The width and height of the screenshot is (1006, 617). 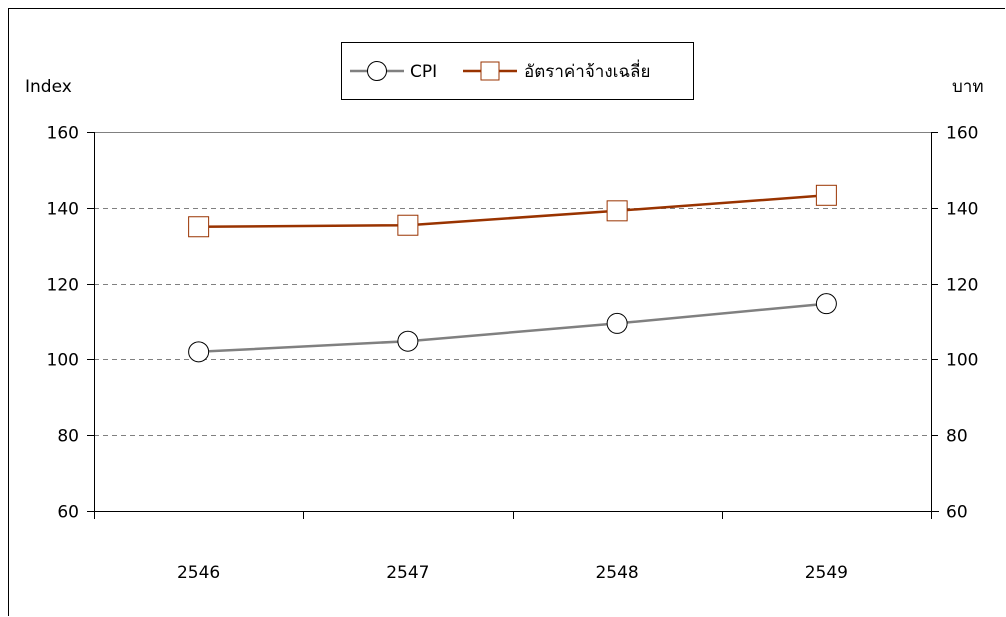 I want to click on legend-label-wage: อัตราค่าจ้างเฉลี่ย, so click(x=587, y=70).